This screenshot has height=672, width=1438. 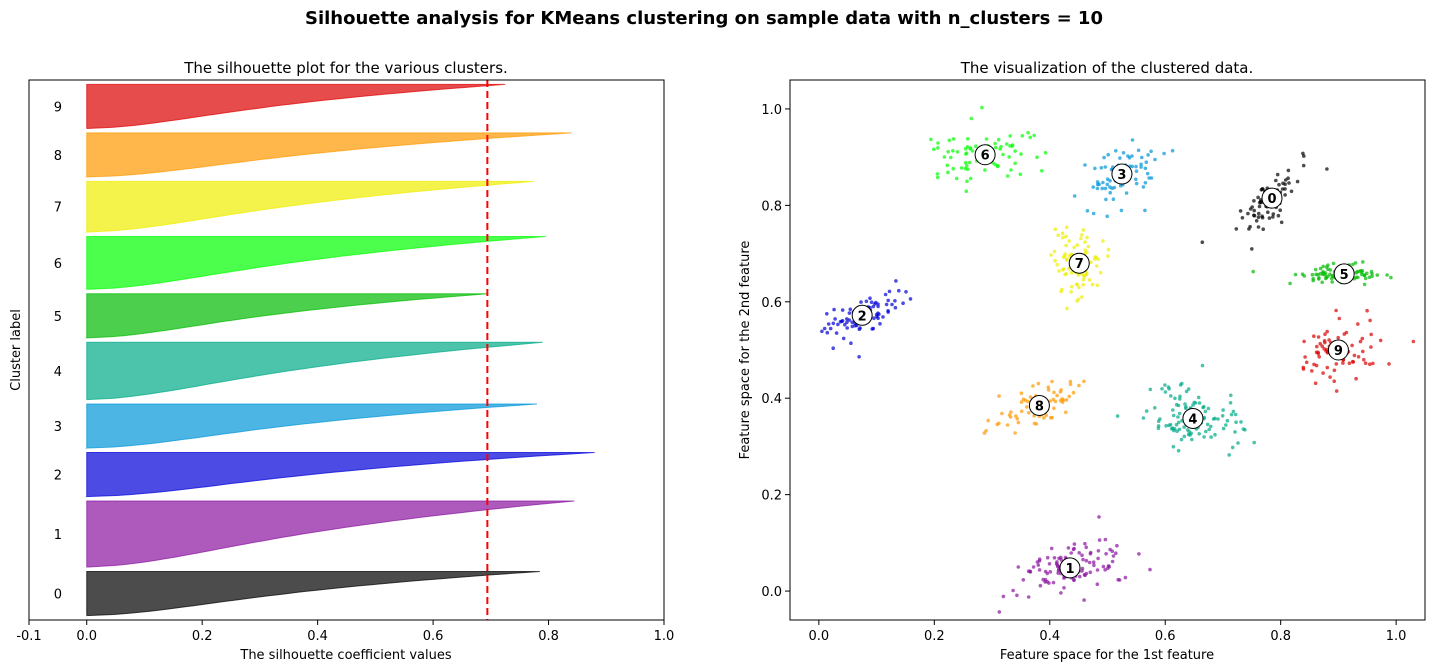 What do you see at coordinates (1396, 636) in the screenshot?
I see `scatter-x-tick-label: 1.0` at bounding box center [1396, 636].